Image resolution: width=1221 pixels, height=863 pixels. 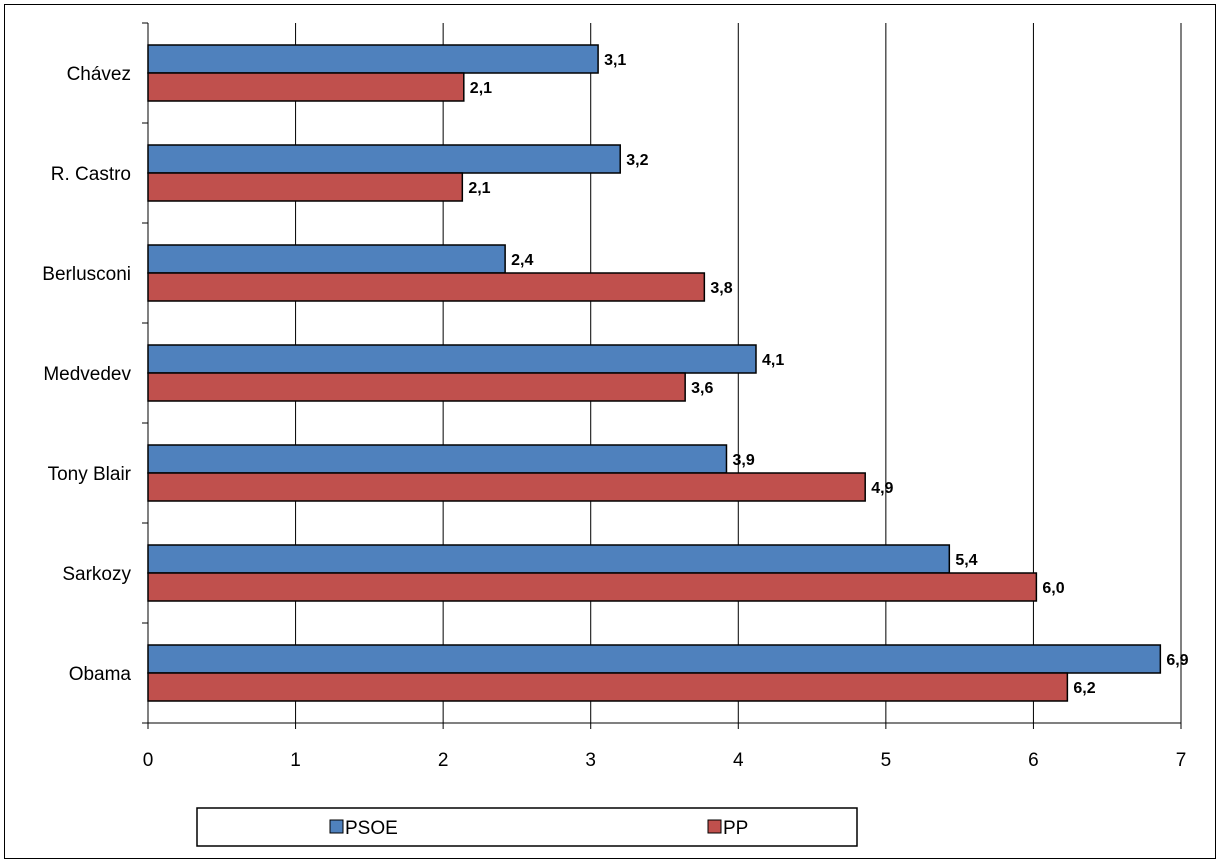 I want to click on legend-swatch-psoe, so click(x=336, y=826).